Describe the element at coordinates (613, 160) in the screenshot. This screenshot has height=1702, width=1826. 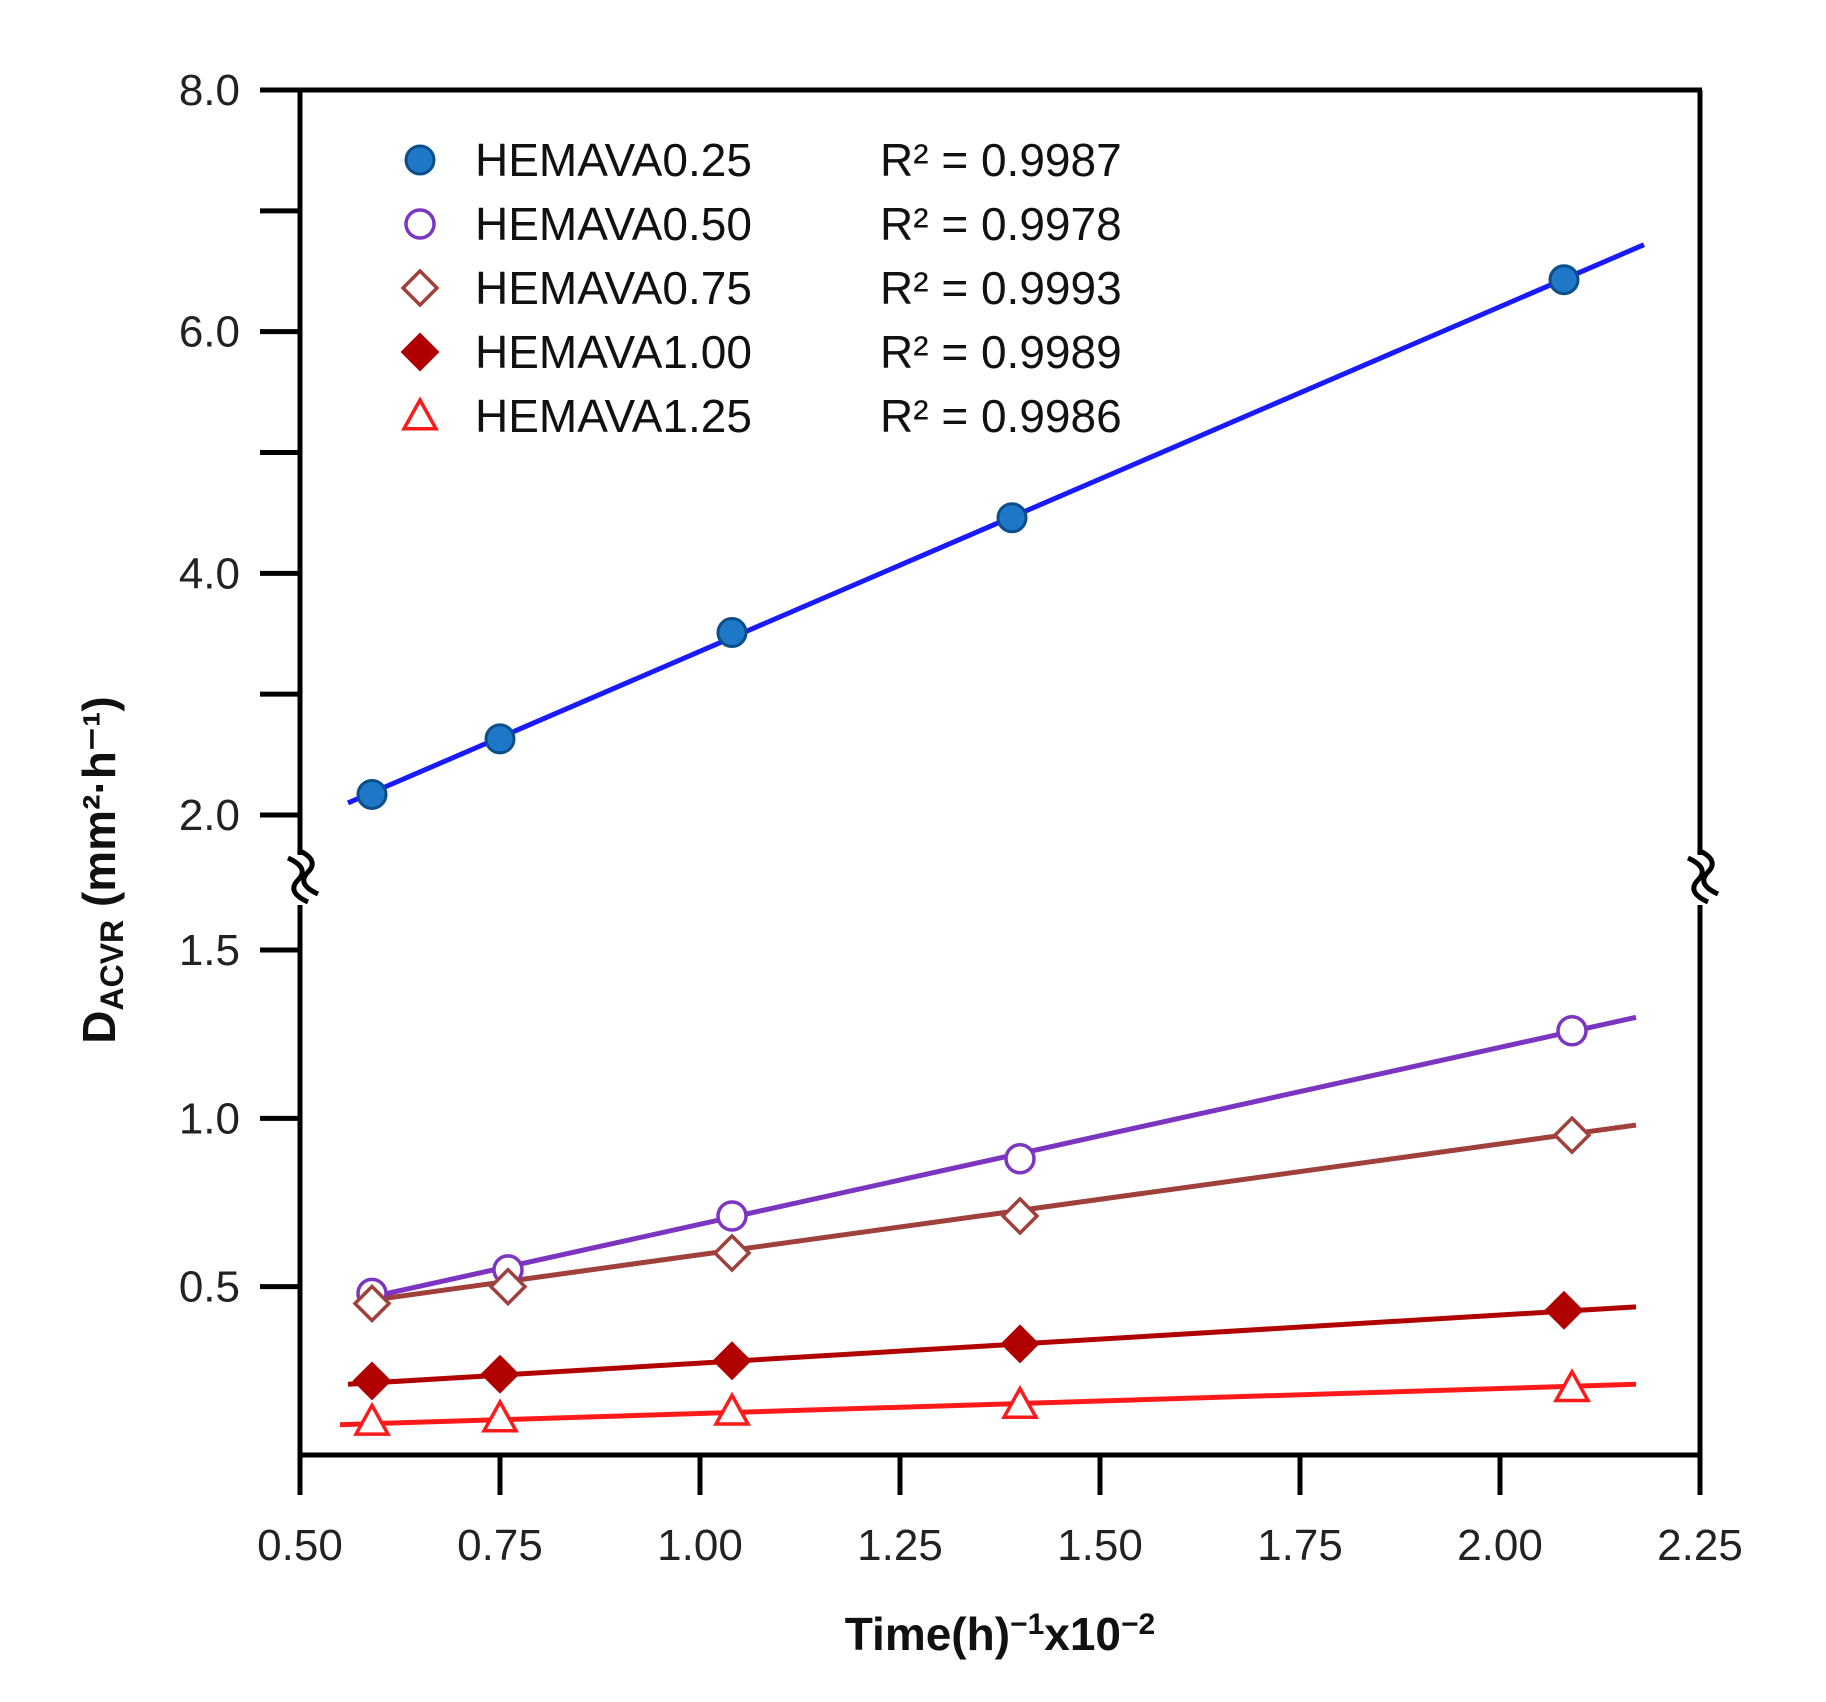
I see `legend-label: HEMAVA0.25` at that location.